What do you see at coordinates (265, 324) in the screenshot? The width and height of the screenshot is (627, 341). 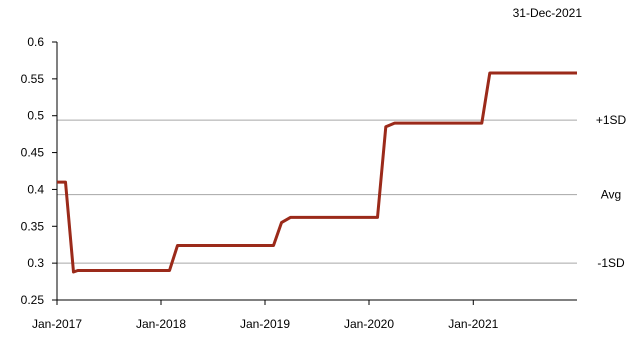 I see `x-tick-label: Jan-2019` at bounding box center [265, 324].